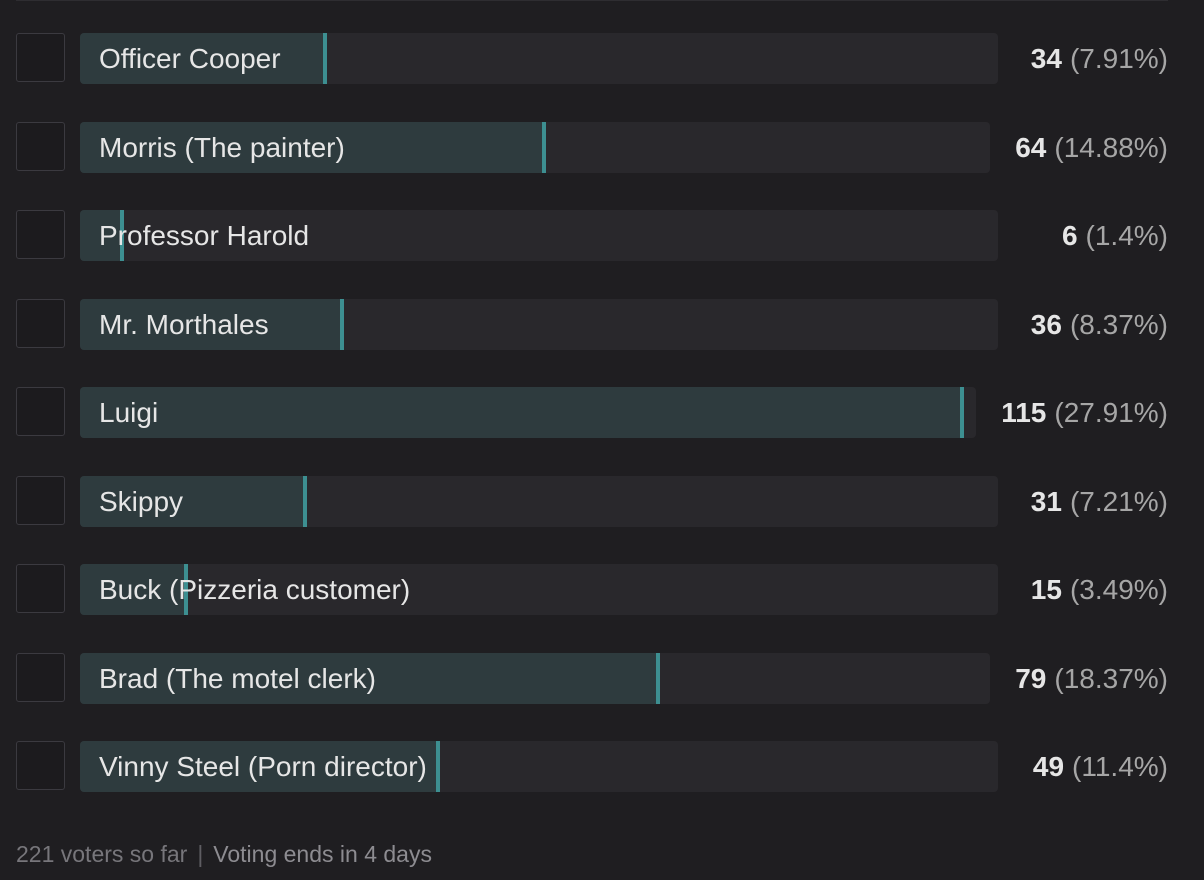 The width and height of the screenshot is (1204, 880). What do you see at coordinates (1120, 766) in the screenshot?
I see `option-vote-percent: (11.4%)` at bounding box center [1120, 766].